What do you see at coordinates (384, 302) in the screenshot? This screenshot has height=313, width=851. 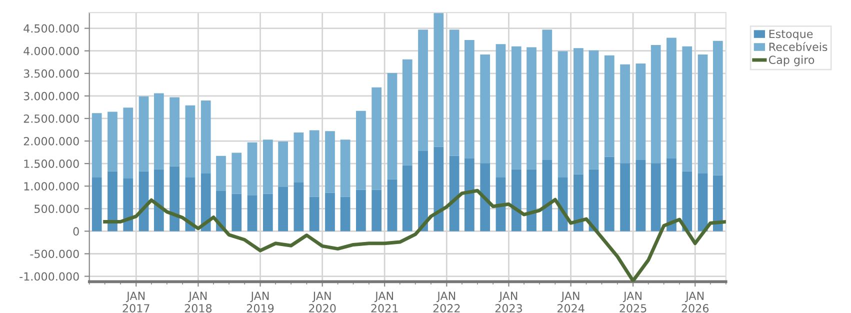 I see `x-tick-label: JAN 2021` at bounding box center [384, 302].